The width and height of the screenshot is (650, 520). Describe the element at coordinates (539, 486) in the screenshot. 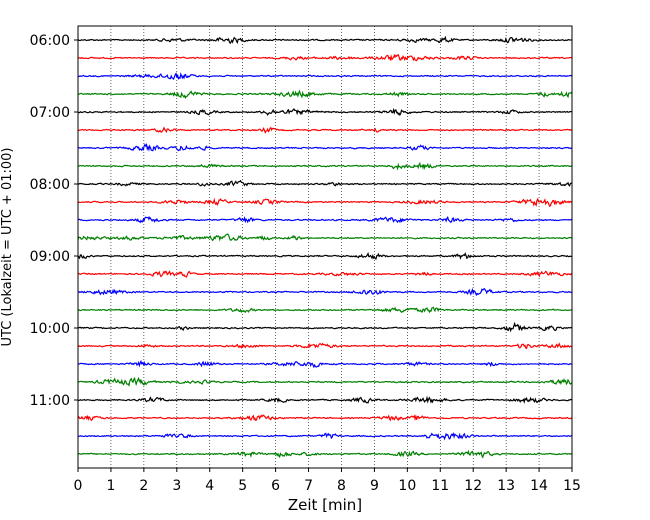

I see `x-tick-label-14: 14` at that location.